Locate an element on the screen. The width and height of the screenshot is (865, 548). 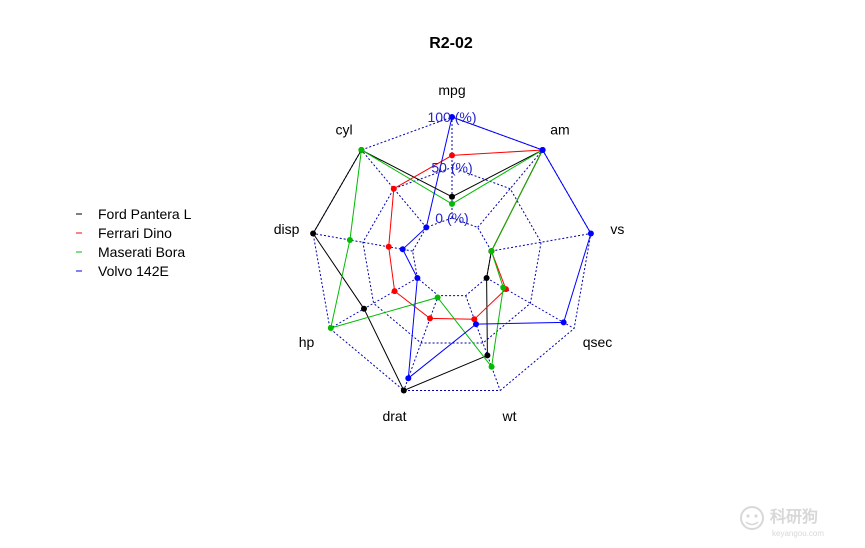
axis-label: qsec is located at coordinates (598, 342).